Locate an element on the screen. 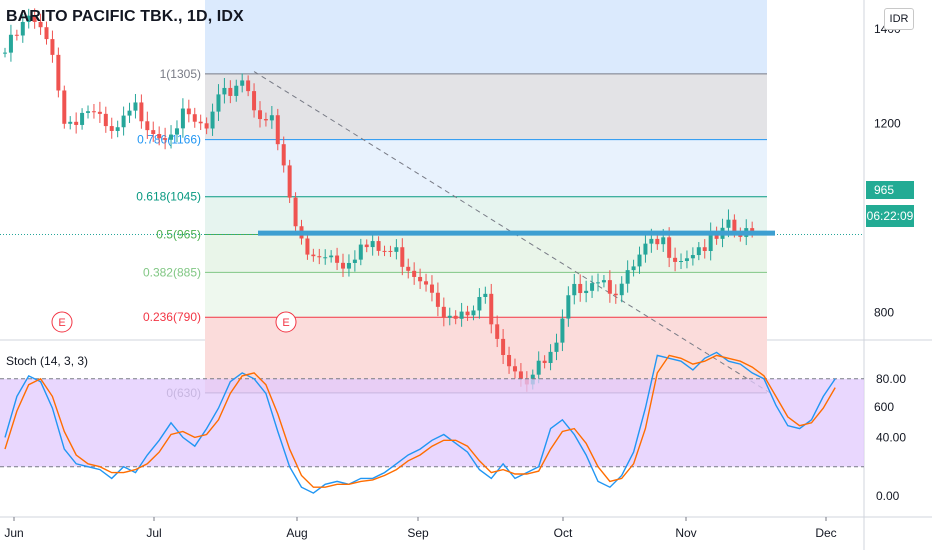  time-tick-label: Dec is located at coordinates (825, 533).